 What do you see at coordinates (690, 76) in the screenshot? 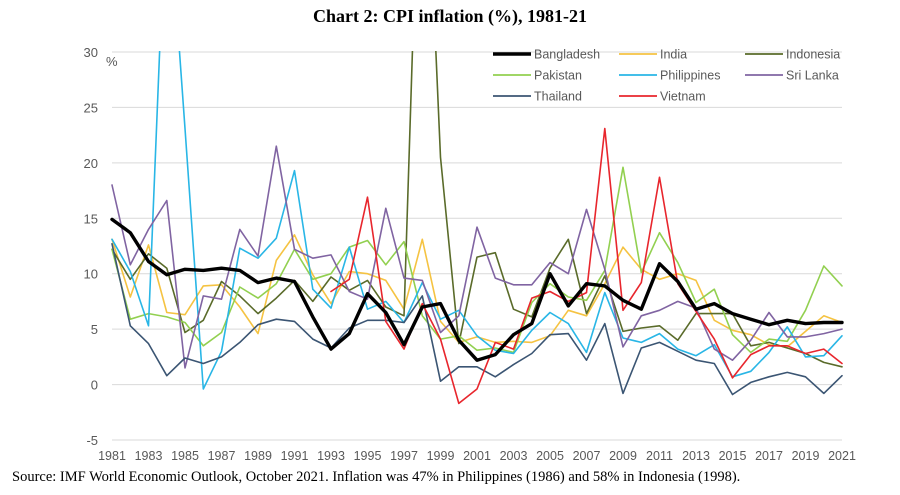
I see `legend-label: Philippines` at bounding box center [690, 76].